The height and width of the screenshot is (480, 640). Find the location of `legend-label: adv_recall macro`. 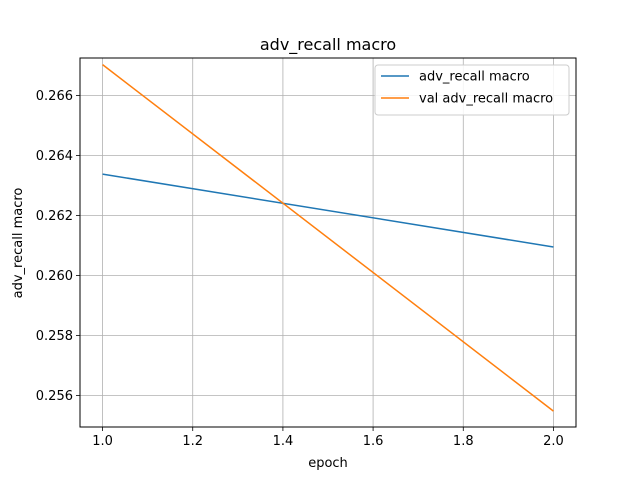

legend-label: adv_recall macro is located at coordinates (474, 77).